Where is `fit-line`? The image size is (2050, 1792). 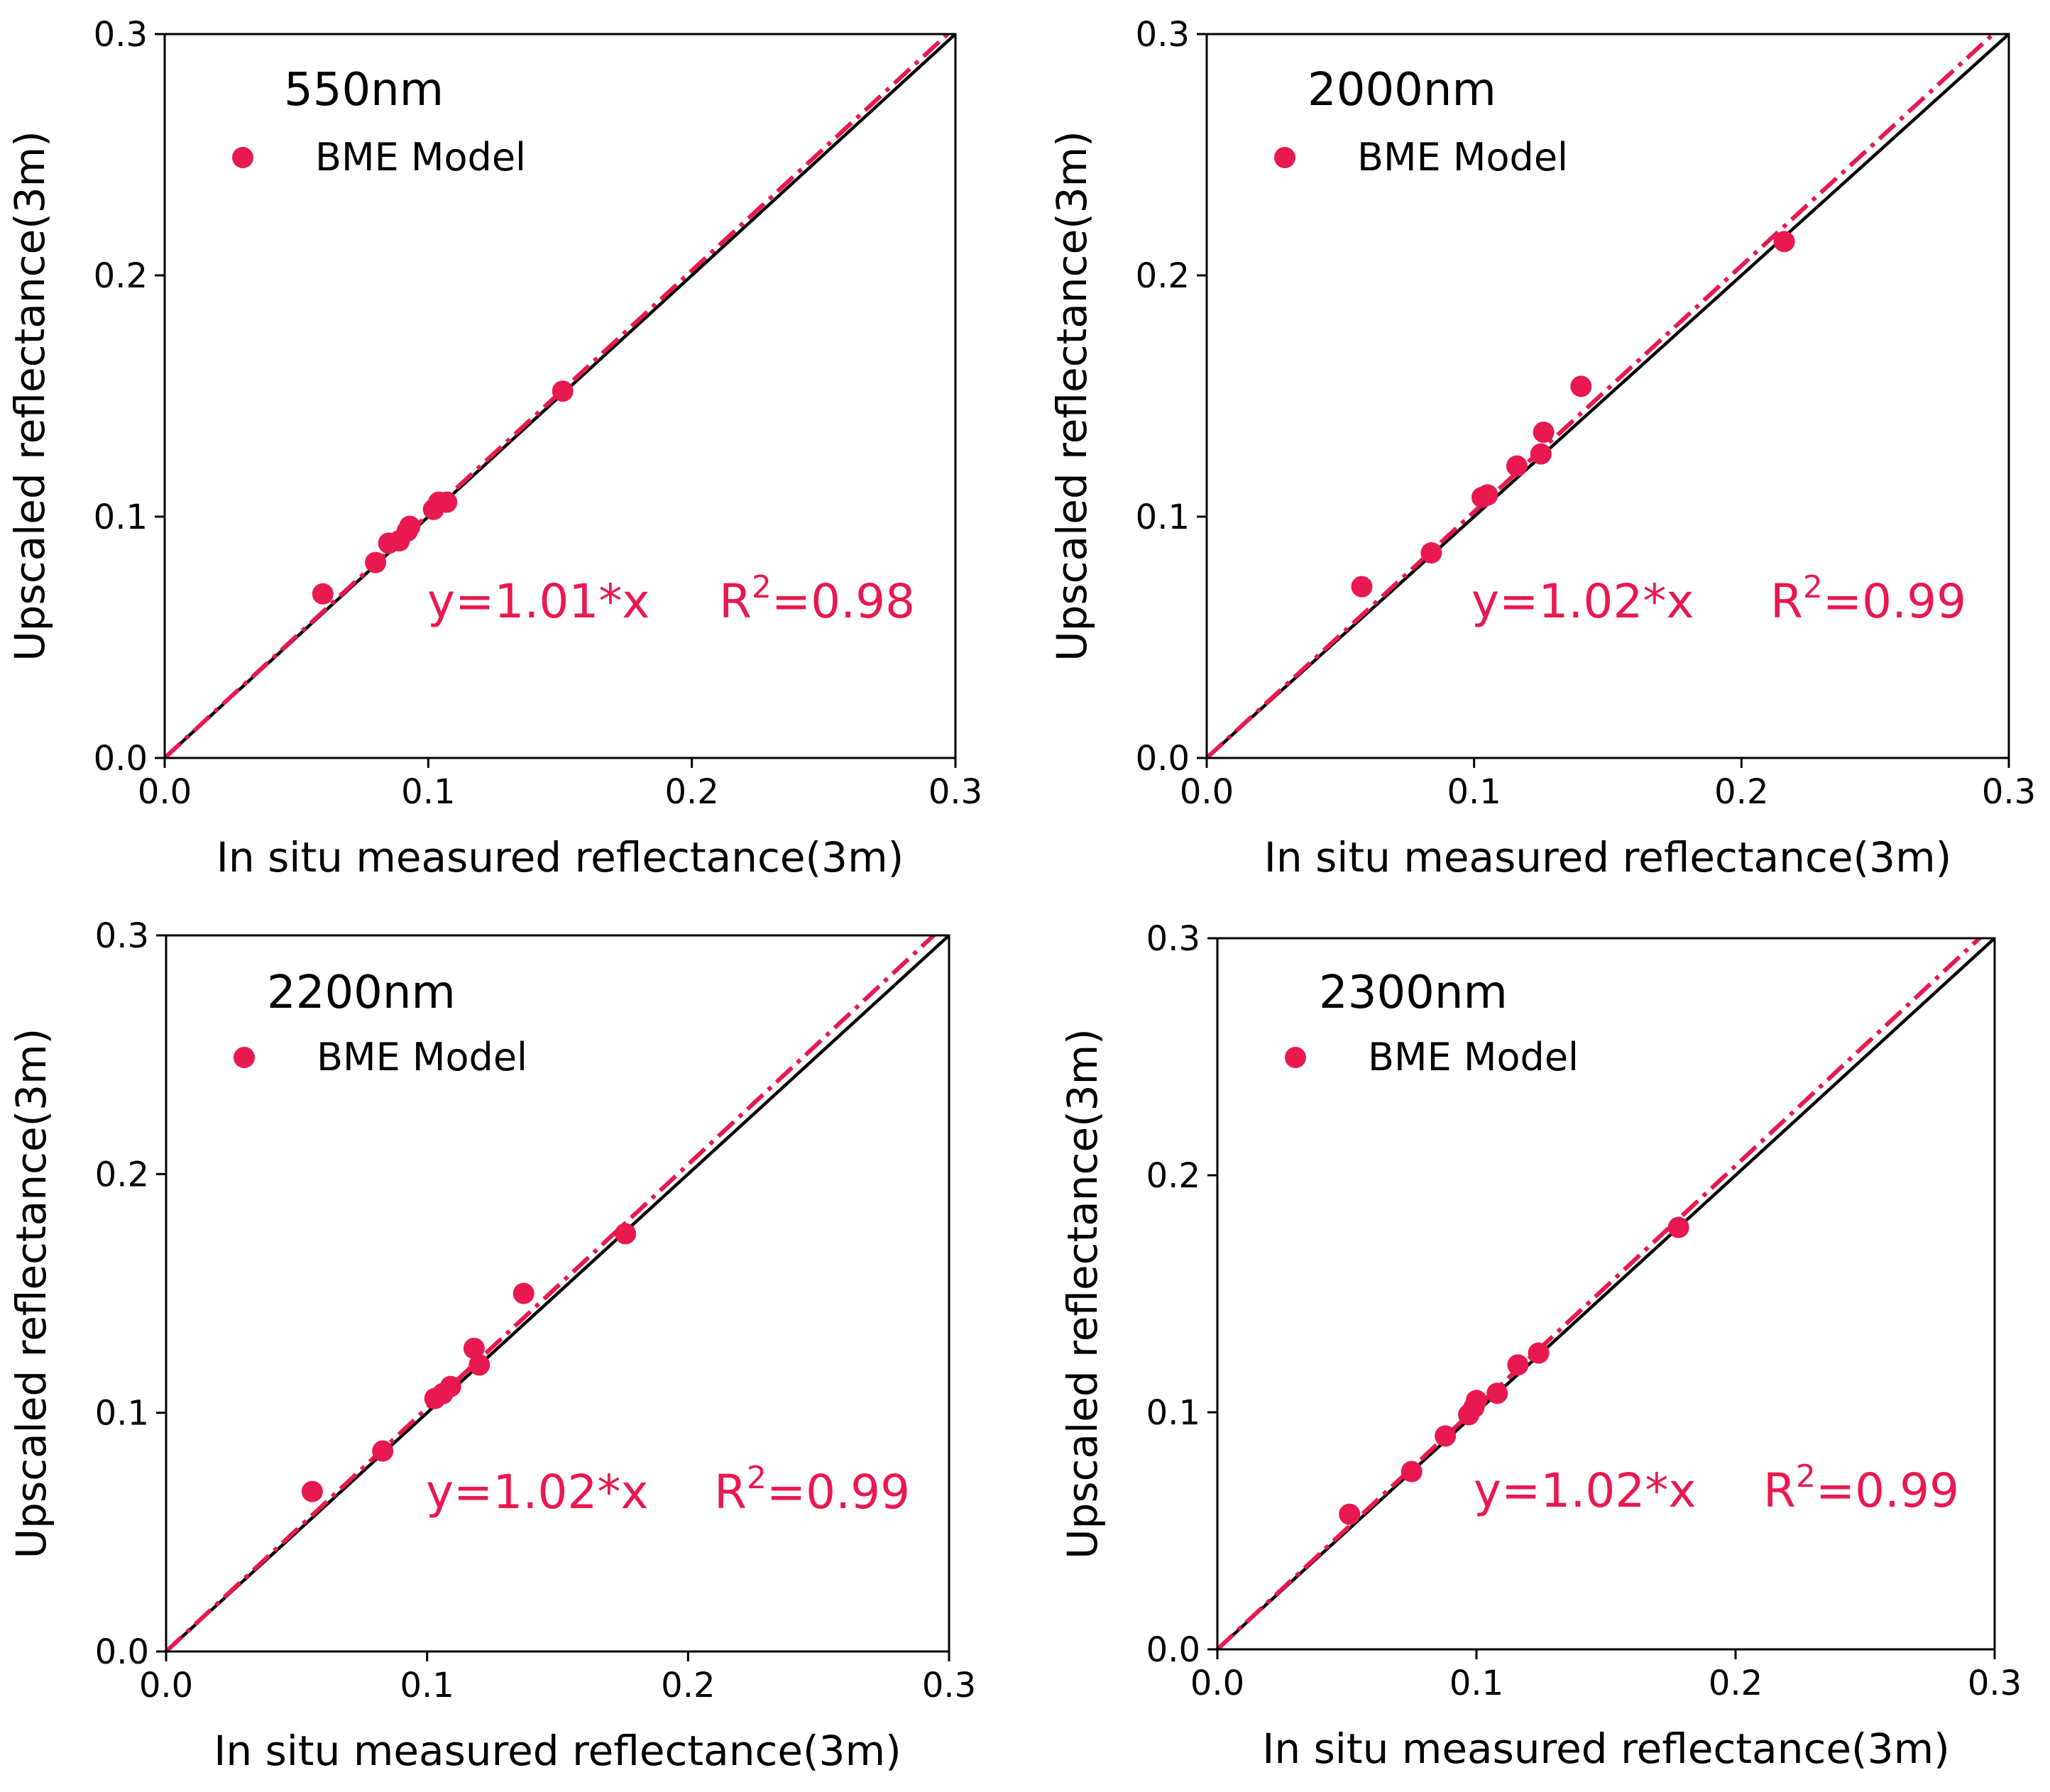
fit-line is located at coordinates (1600, 1293).